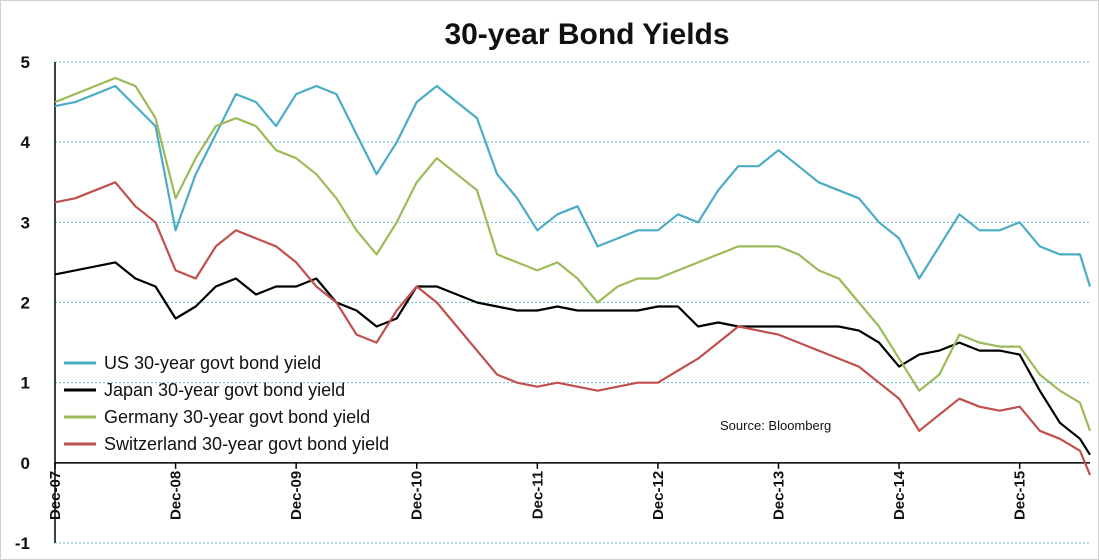 This screenshot has height=560, width=1099. Describe the element at coordinates (778, 495) in the screenshot. I see `x-tick-label: Dec-13` at that location.